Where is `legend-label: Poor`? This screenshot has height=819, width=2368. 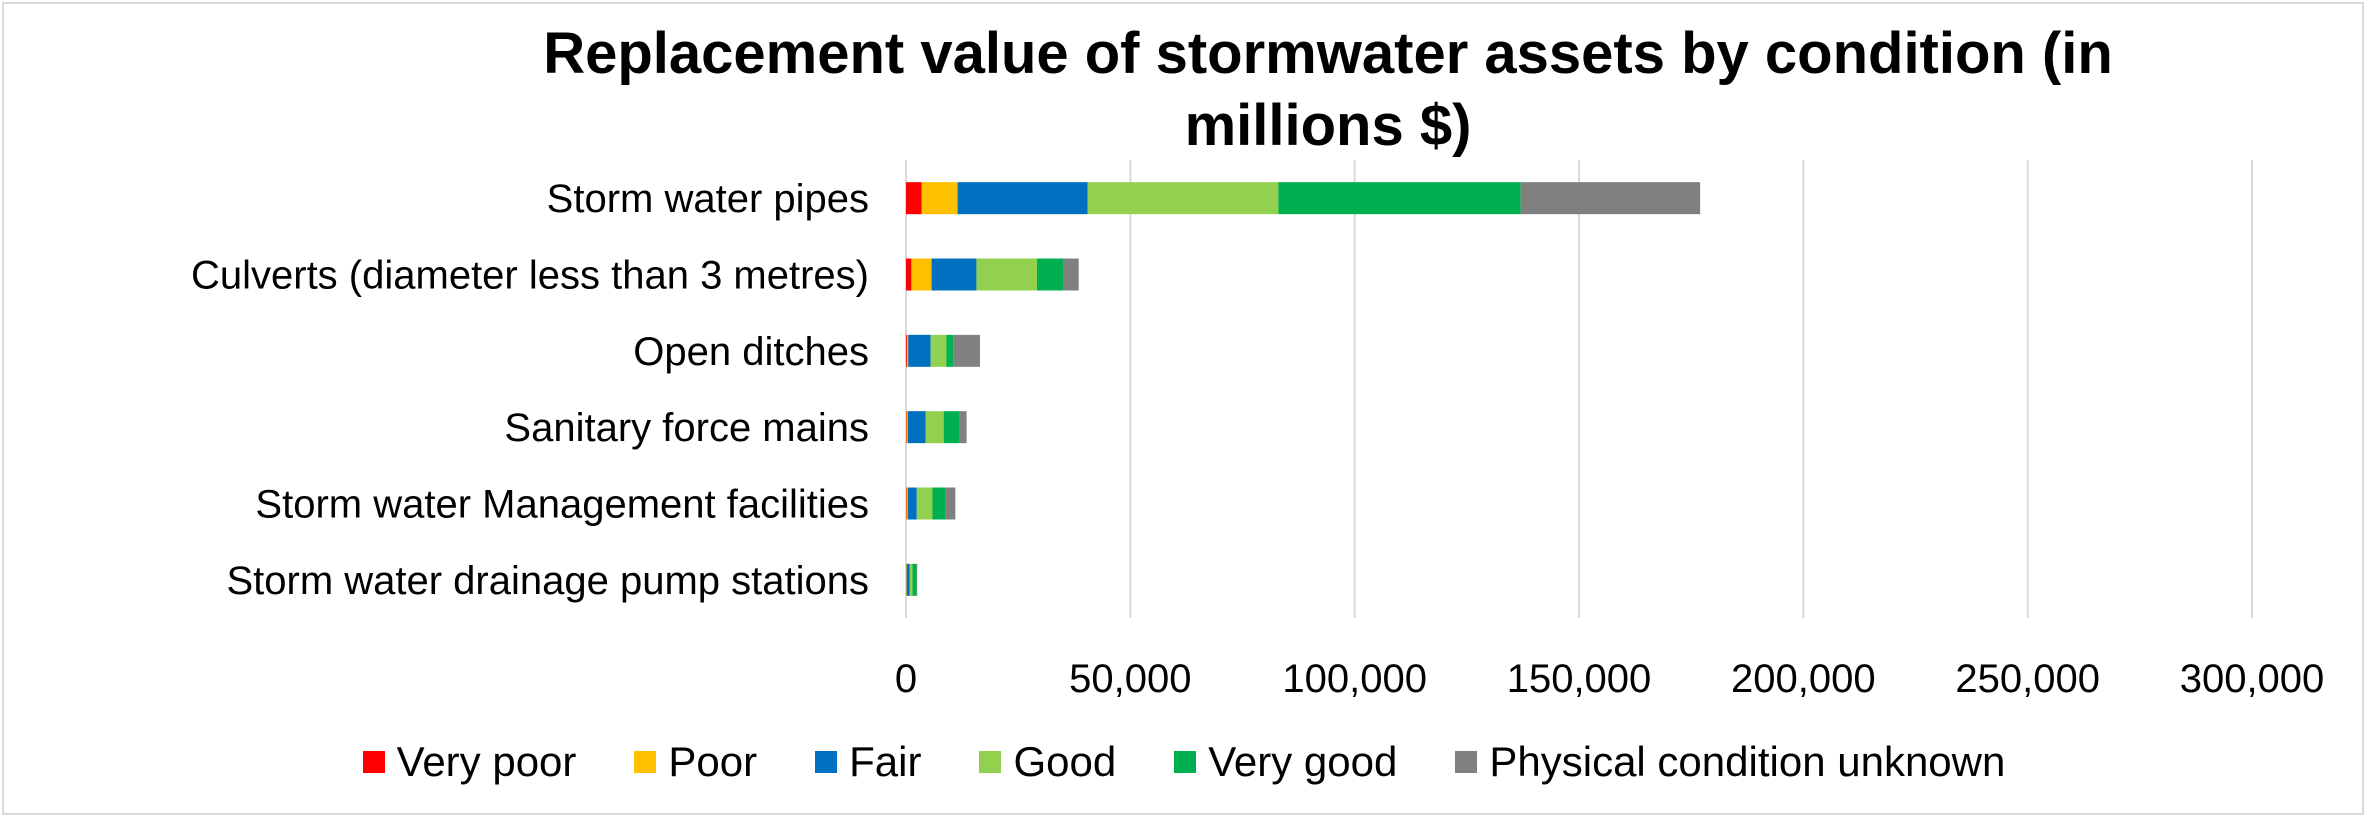
legend-label: Poor is located at coordinates (713, 761).